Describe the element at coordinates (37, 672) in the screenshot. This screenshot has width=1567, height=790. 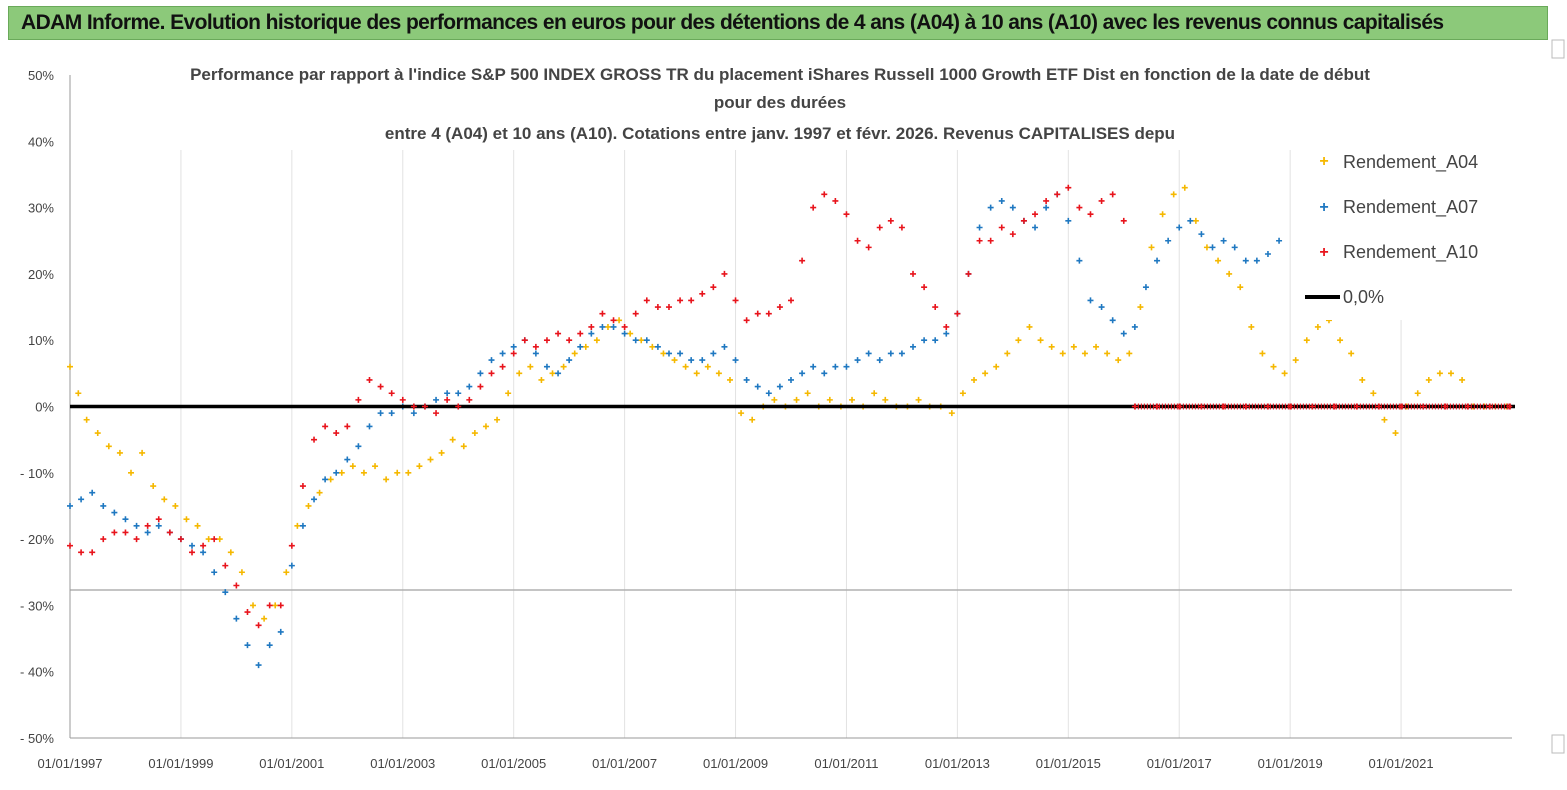
I see `y-tick-label: - 40%` at that location.